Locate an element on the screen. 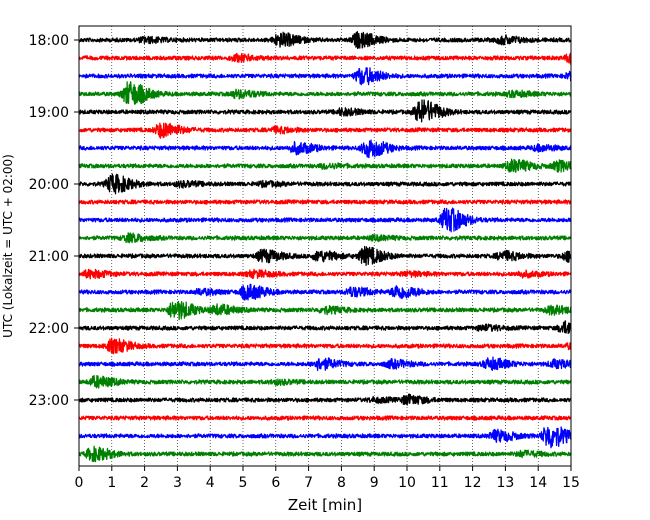  trace-1900 is located at coordinates (325, 111).